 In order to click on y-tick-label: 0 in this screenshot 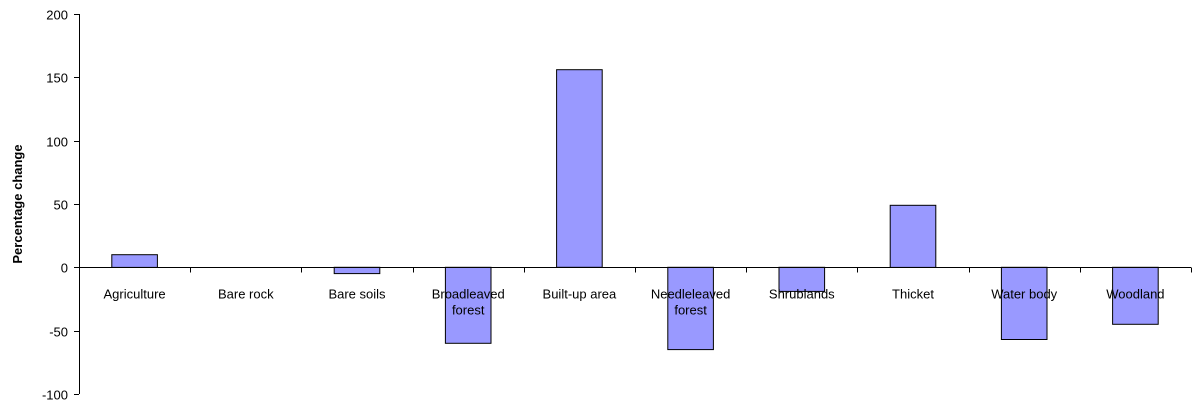, I will do `click(64, 268)`.